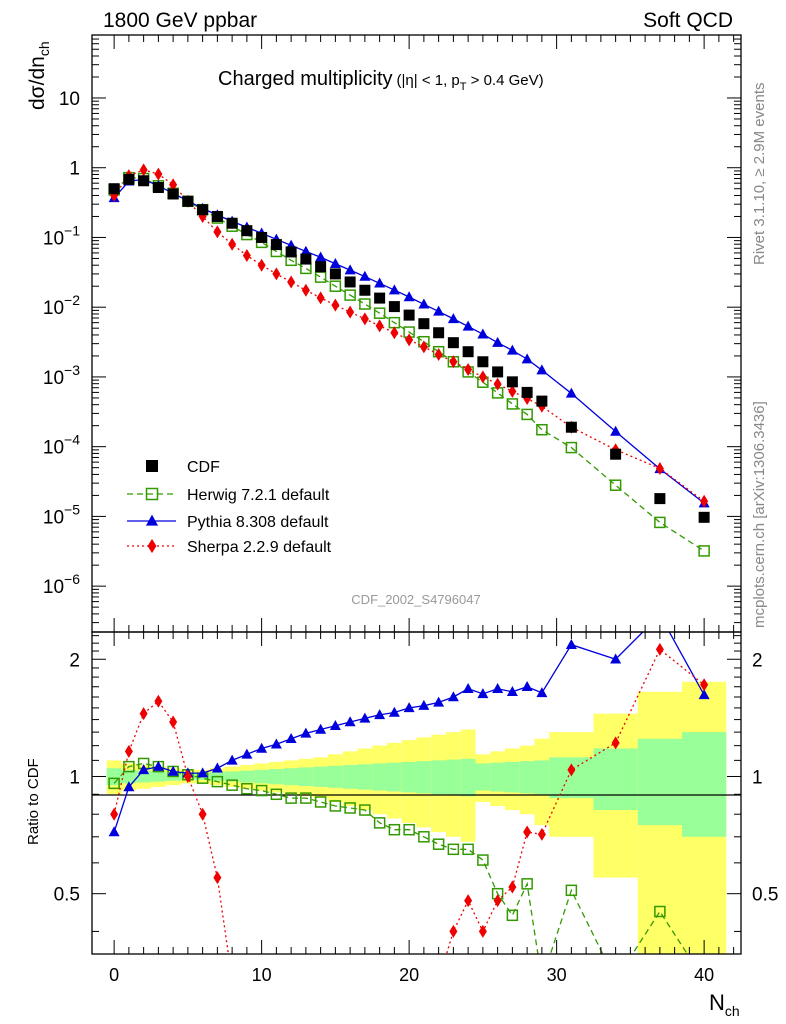 The image size is (786, 1024). Describe the element at coordinates (180, 20) in the screenshot. I see `header-left: 1800 GeV ppbar` at that location.